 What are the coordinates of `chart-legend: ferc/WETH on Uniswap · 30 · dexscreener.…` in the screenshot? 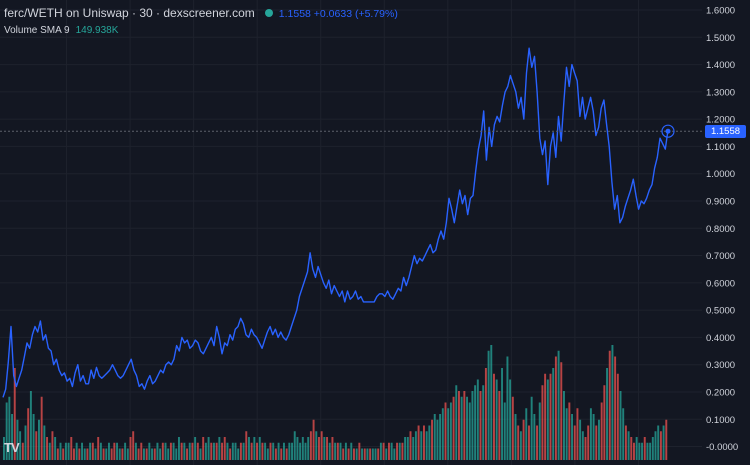 It's located at (201, 13).